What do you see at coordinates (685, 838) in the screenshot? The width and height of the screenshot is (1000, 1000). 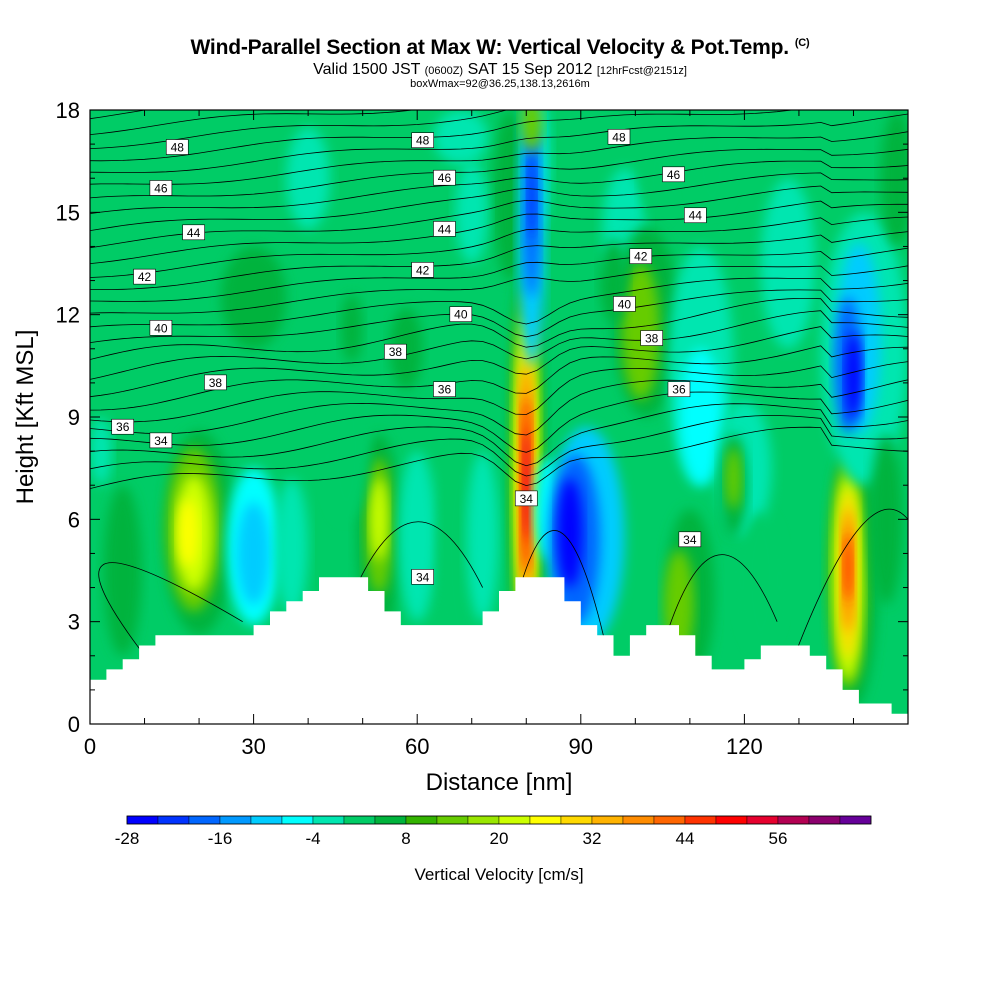 I see `colorbar-label: 44` at bounding box center [685, 838].